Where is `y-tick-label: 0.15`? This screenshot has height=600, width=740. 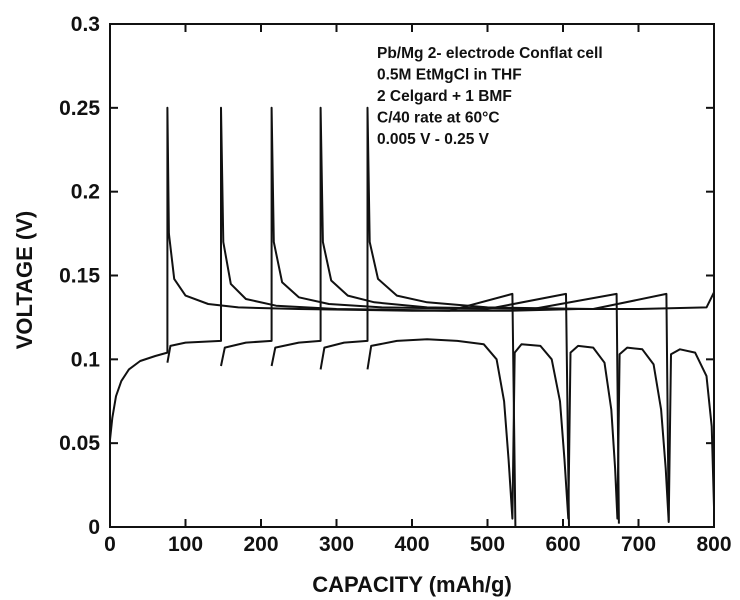
y-tick-label: 0.15 is located at coordinates (79, 276).